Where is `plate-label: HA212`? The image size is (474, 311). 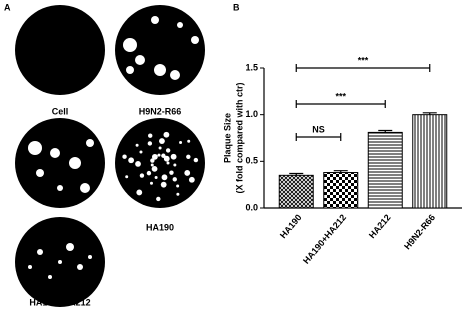
plate-label: HA212 is located at coordinates (60, 227).